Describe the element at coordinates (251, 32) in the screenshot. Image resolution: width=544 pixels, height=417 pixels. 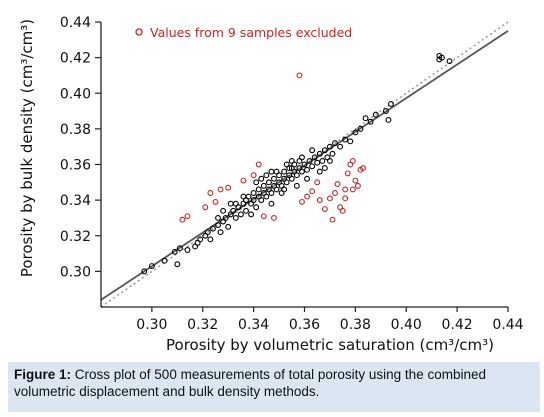
I see `legend-label: Values from 9 samples excluded` at that location.